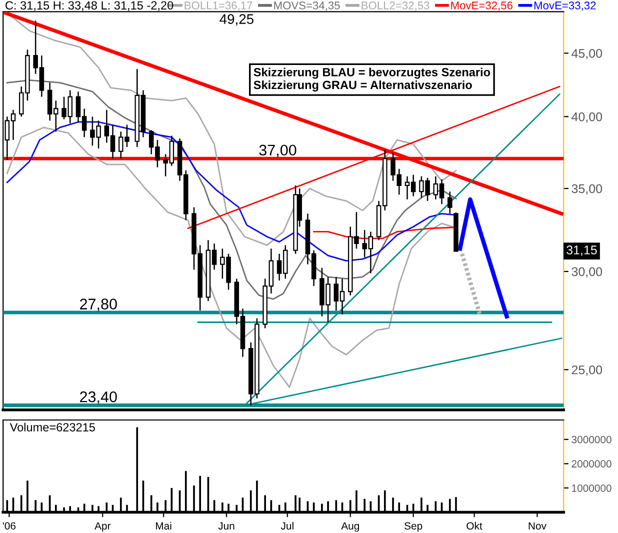 The image size is (618, 533). I want to click on y-tick-label: 25,00, so click(587, 370).